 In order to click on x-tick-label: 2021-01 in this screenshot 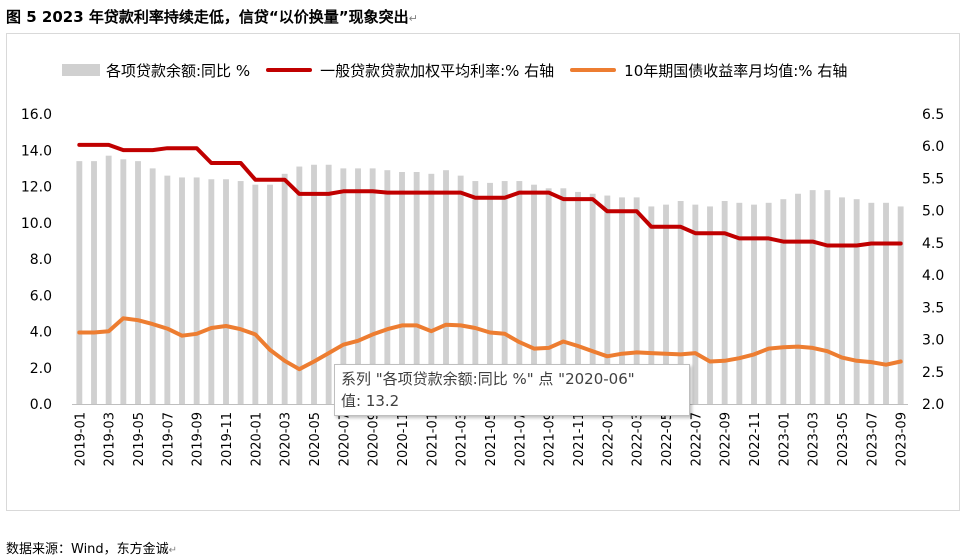, I will do `click(432, 439)`.